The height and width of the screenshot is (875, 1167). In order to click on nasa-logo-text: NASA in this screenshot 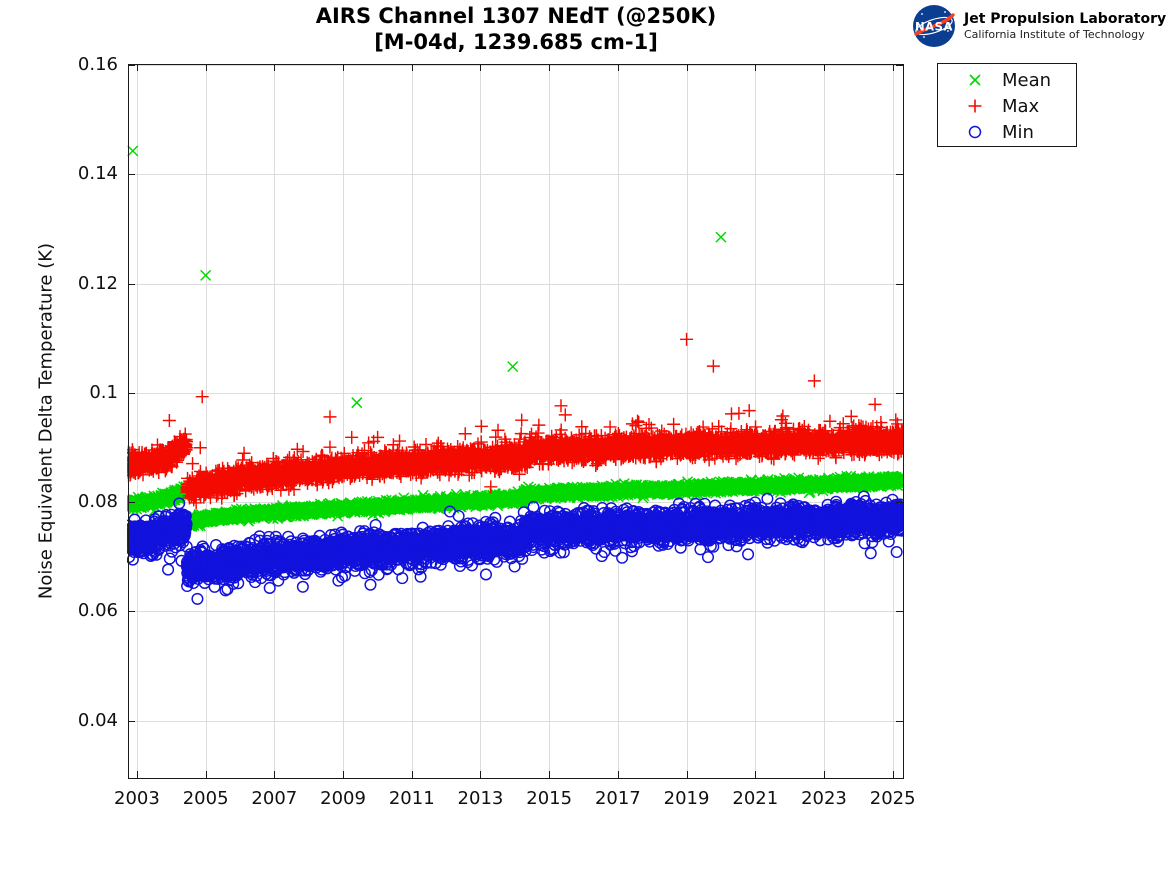, I will do `click(934, 27)`.